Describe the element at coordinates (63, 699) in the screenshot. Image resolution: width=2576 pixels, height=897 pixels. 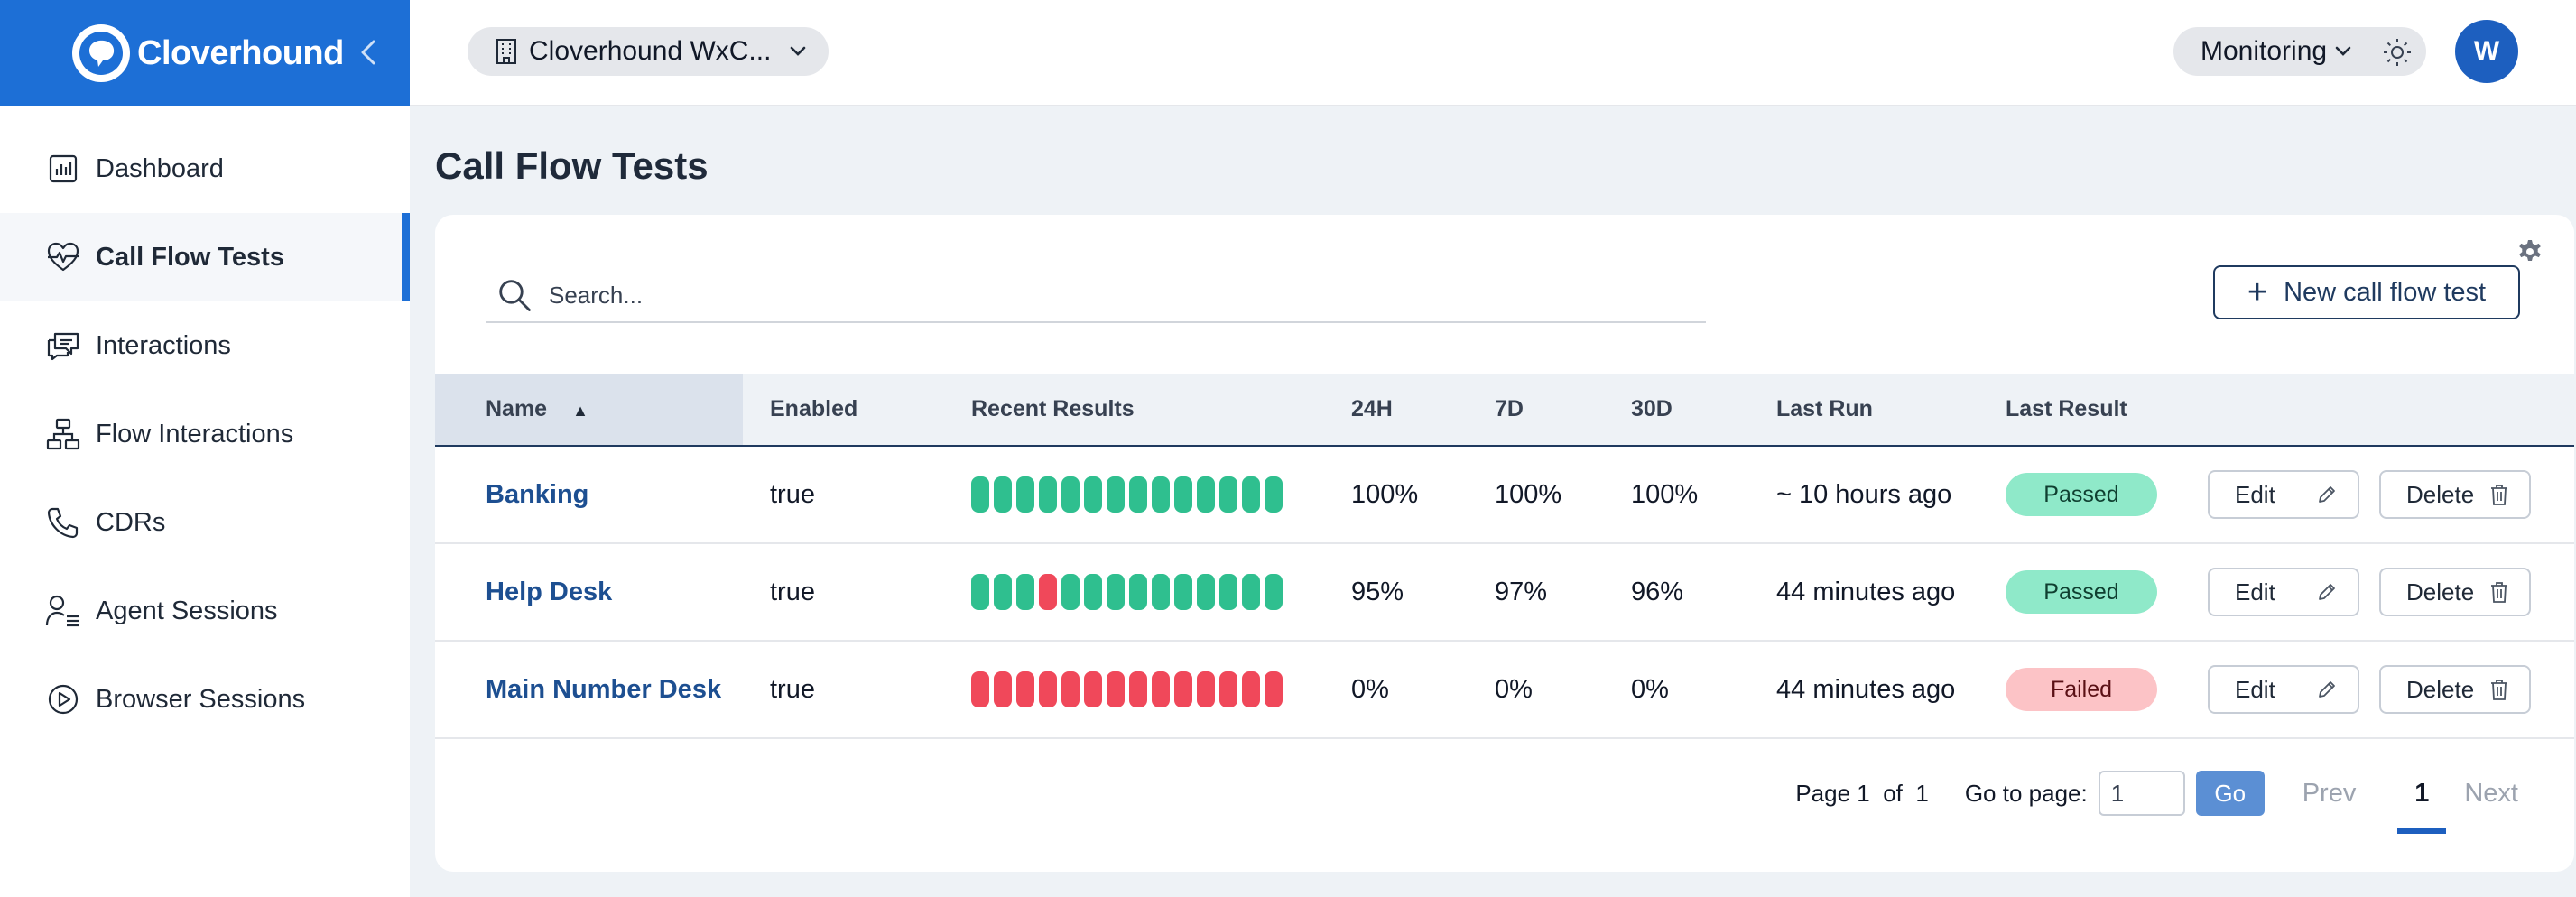
I see `play-circle-icon` at that location.